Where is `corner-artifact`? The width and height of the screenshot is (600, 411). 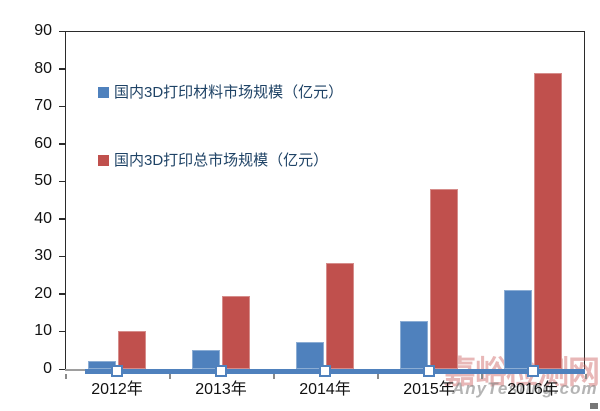
corner-artifact is located at coordinates (594, 406).